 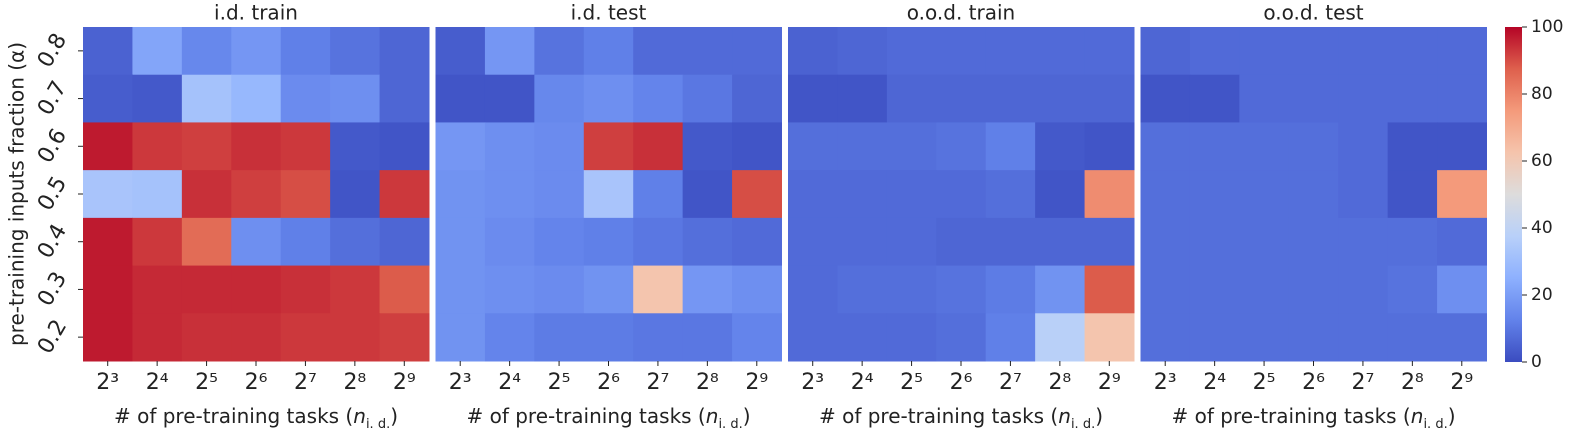 I want to click on y-tick-label: 0.8, so click(x=52, y=50).